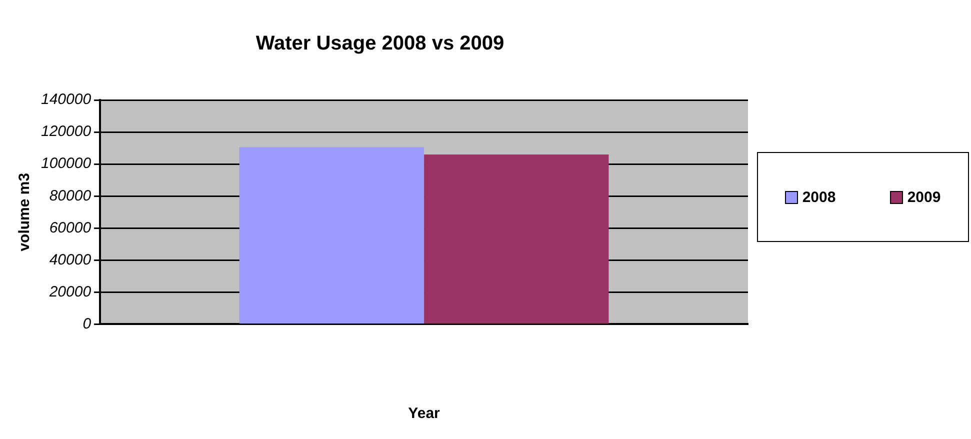 This screenshot has height=439, width=971. Describe the element at coordinates (819, 197) in the screenshot. I see `legend-label: 2008` at that location.